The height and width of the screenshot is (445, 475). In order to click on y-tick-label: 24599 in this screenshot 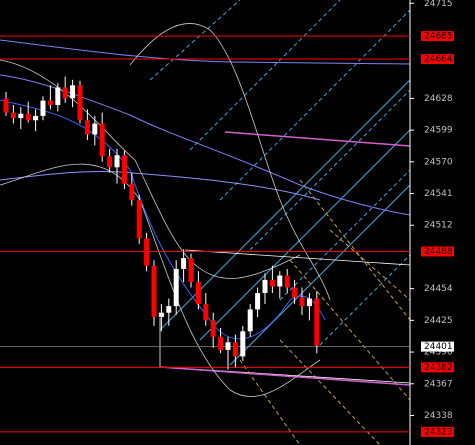, I will do `click(438, 131)`.